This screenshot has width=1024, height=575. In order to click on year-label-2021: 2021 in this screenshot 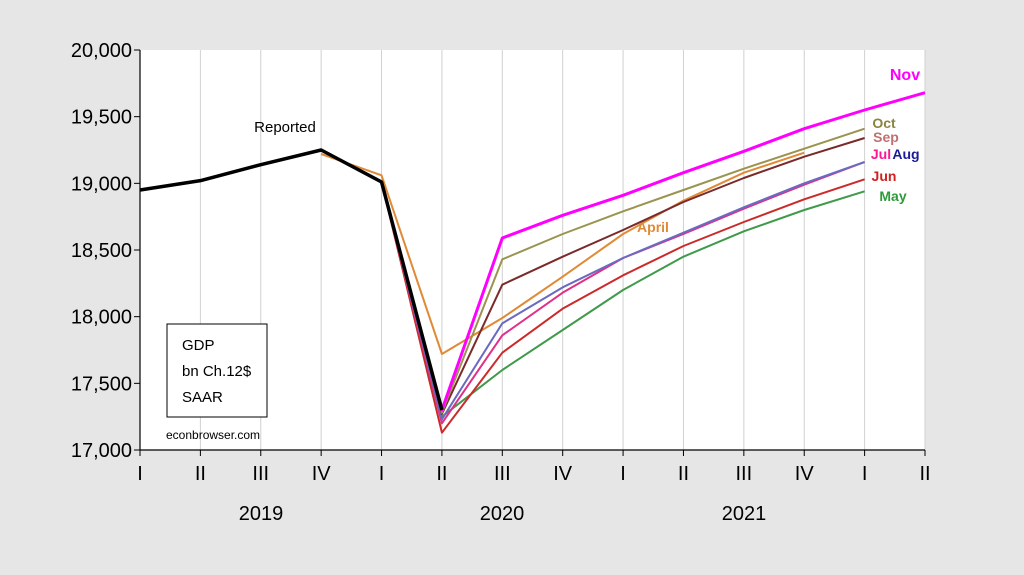, I will do `click(744, 514)`.